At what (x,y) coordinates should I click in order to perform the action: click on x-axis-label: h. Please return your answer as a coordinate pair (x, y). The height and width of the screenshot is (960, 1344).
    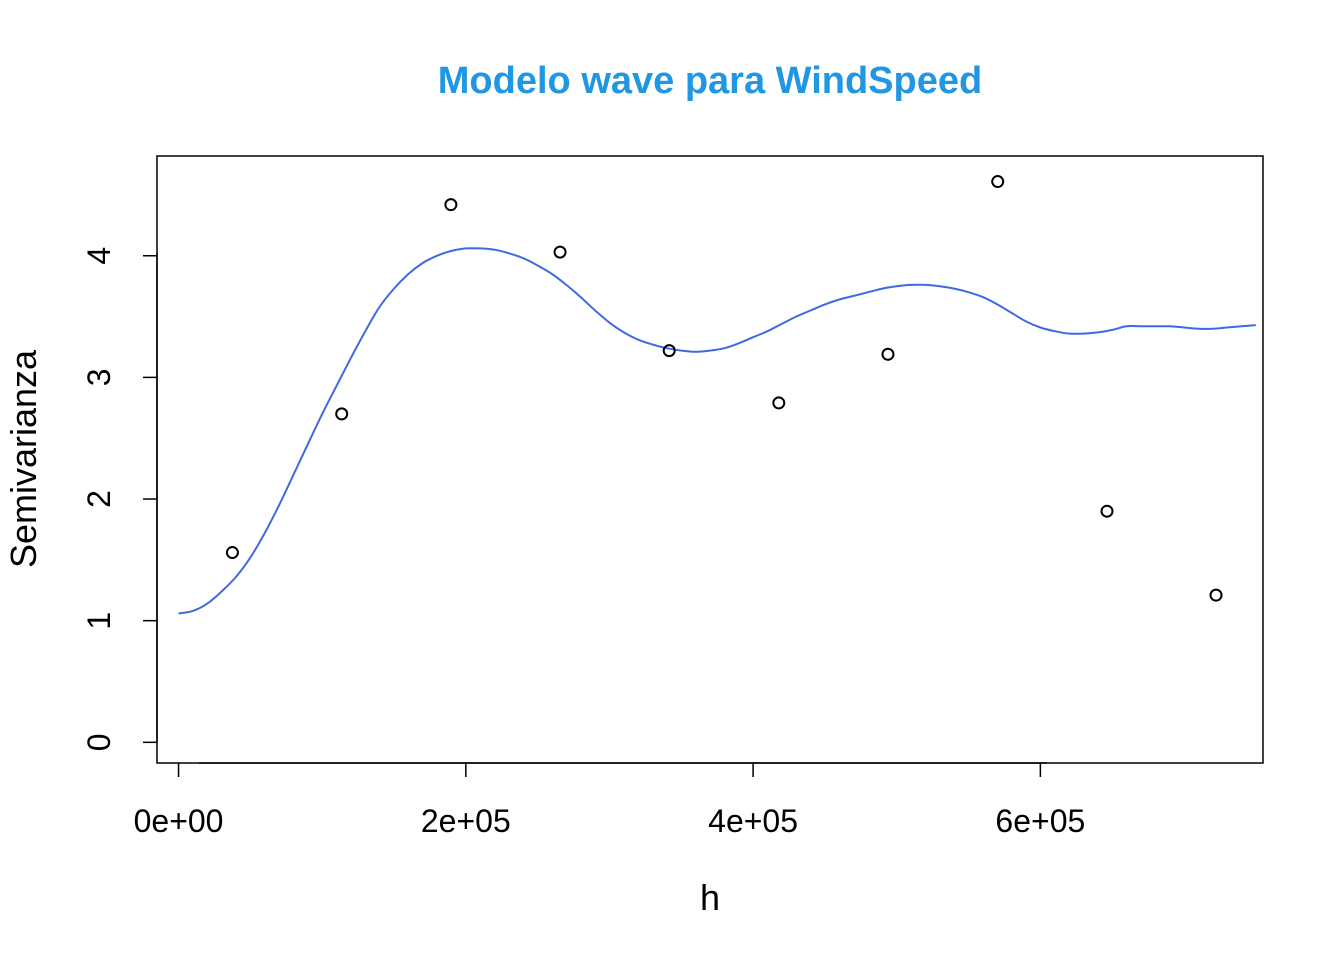
    Looking at the image, I should click on (710, 897).